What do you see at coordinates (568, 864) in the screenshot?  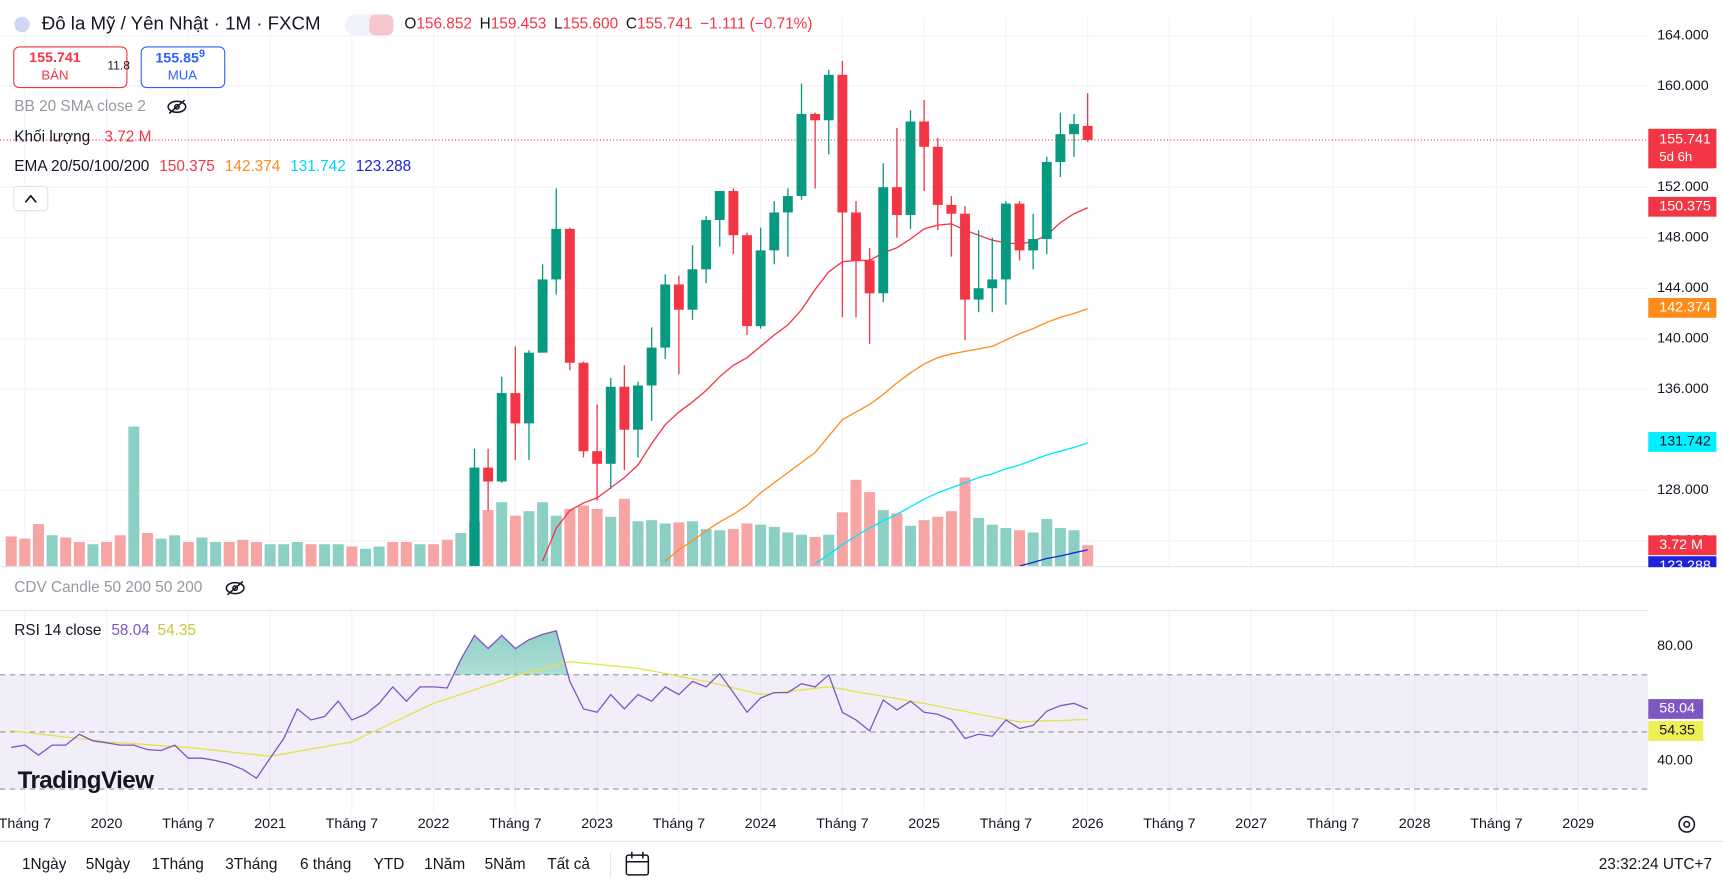 I see `range-button: Tất cả` at bounding box center [568, 864].